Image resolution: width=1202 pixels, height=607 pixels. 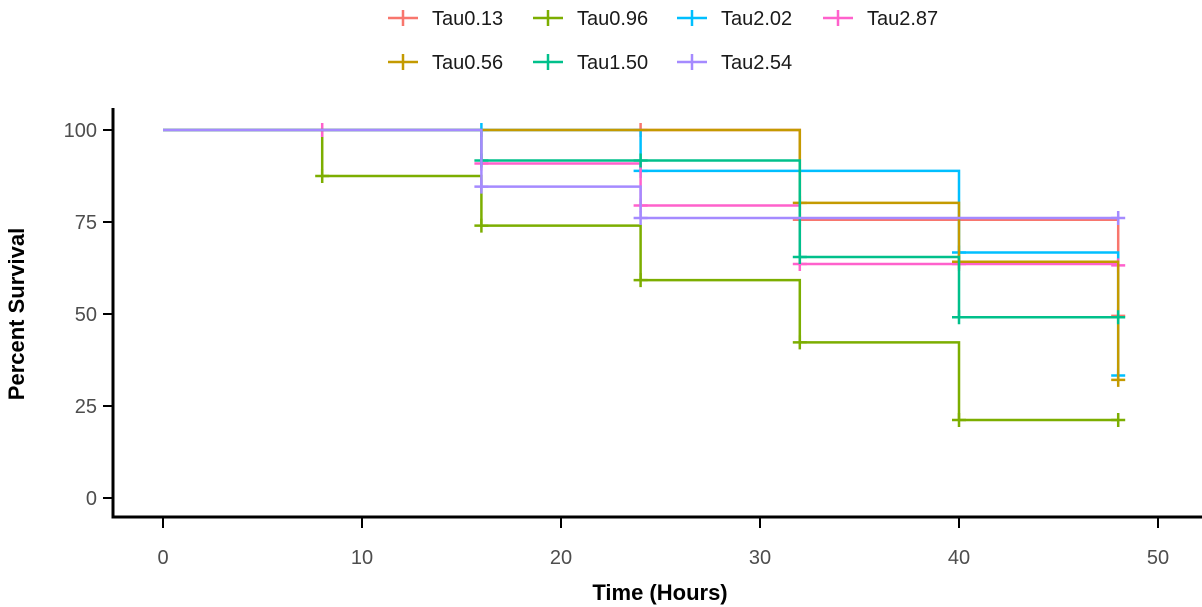 What do you see at coordinates (86, 223) in the screenshot?
I see `y-tick-label: 75` at bounding box center [86, 223].